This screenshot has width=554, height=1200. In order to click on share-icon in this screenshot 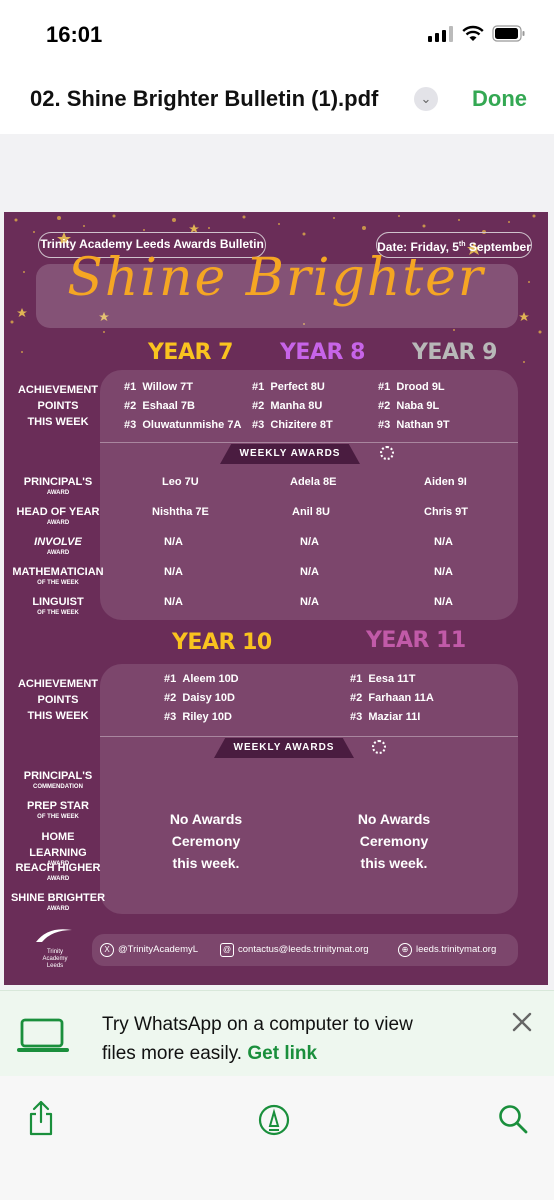, I will do `click(41, 1118)`.